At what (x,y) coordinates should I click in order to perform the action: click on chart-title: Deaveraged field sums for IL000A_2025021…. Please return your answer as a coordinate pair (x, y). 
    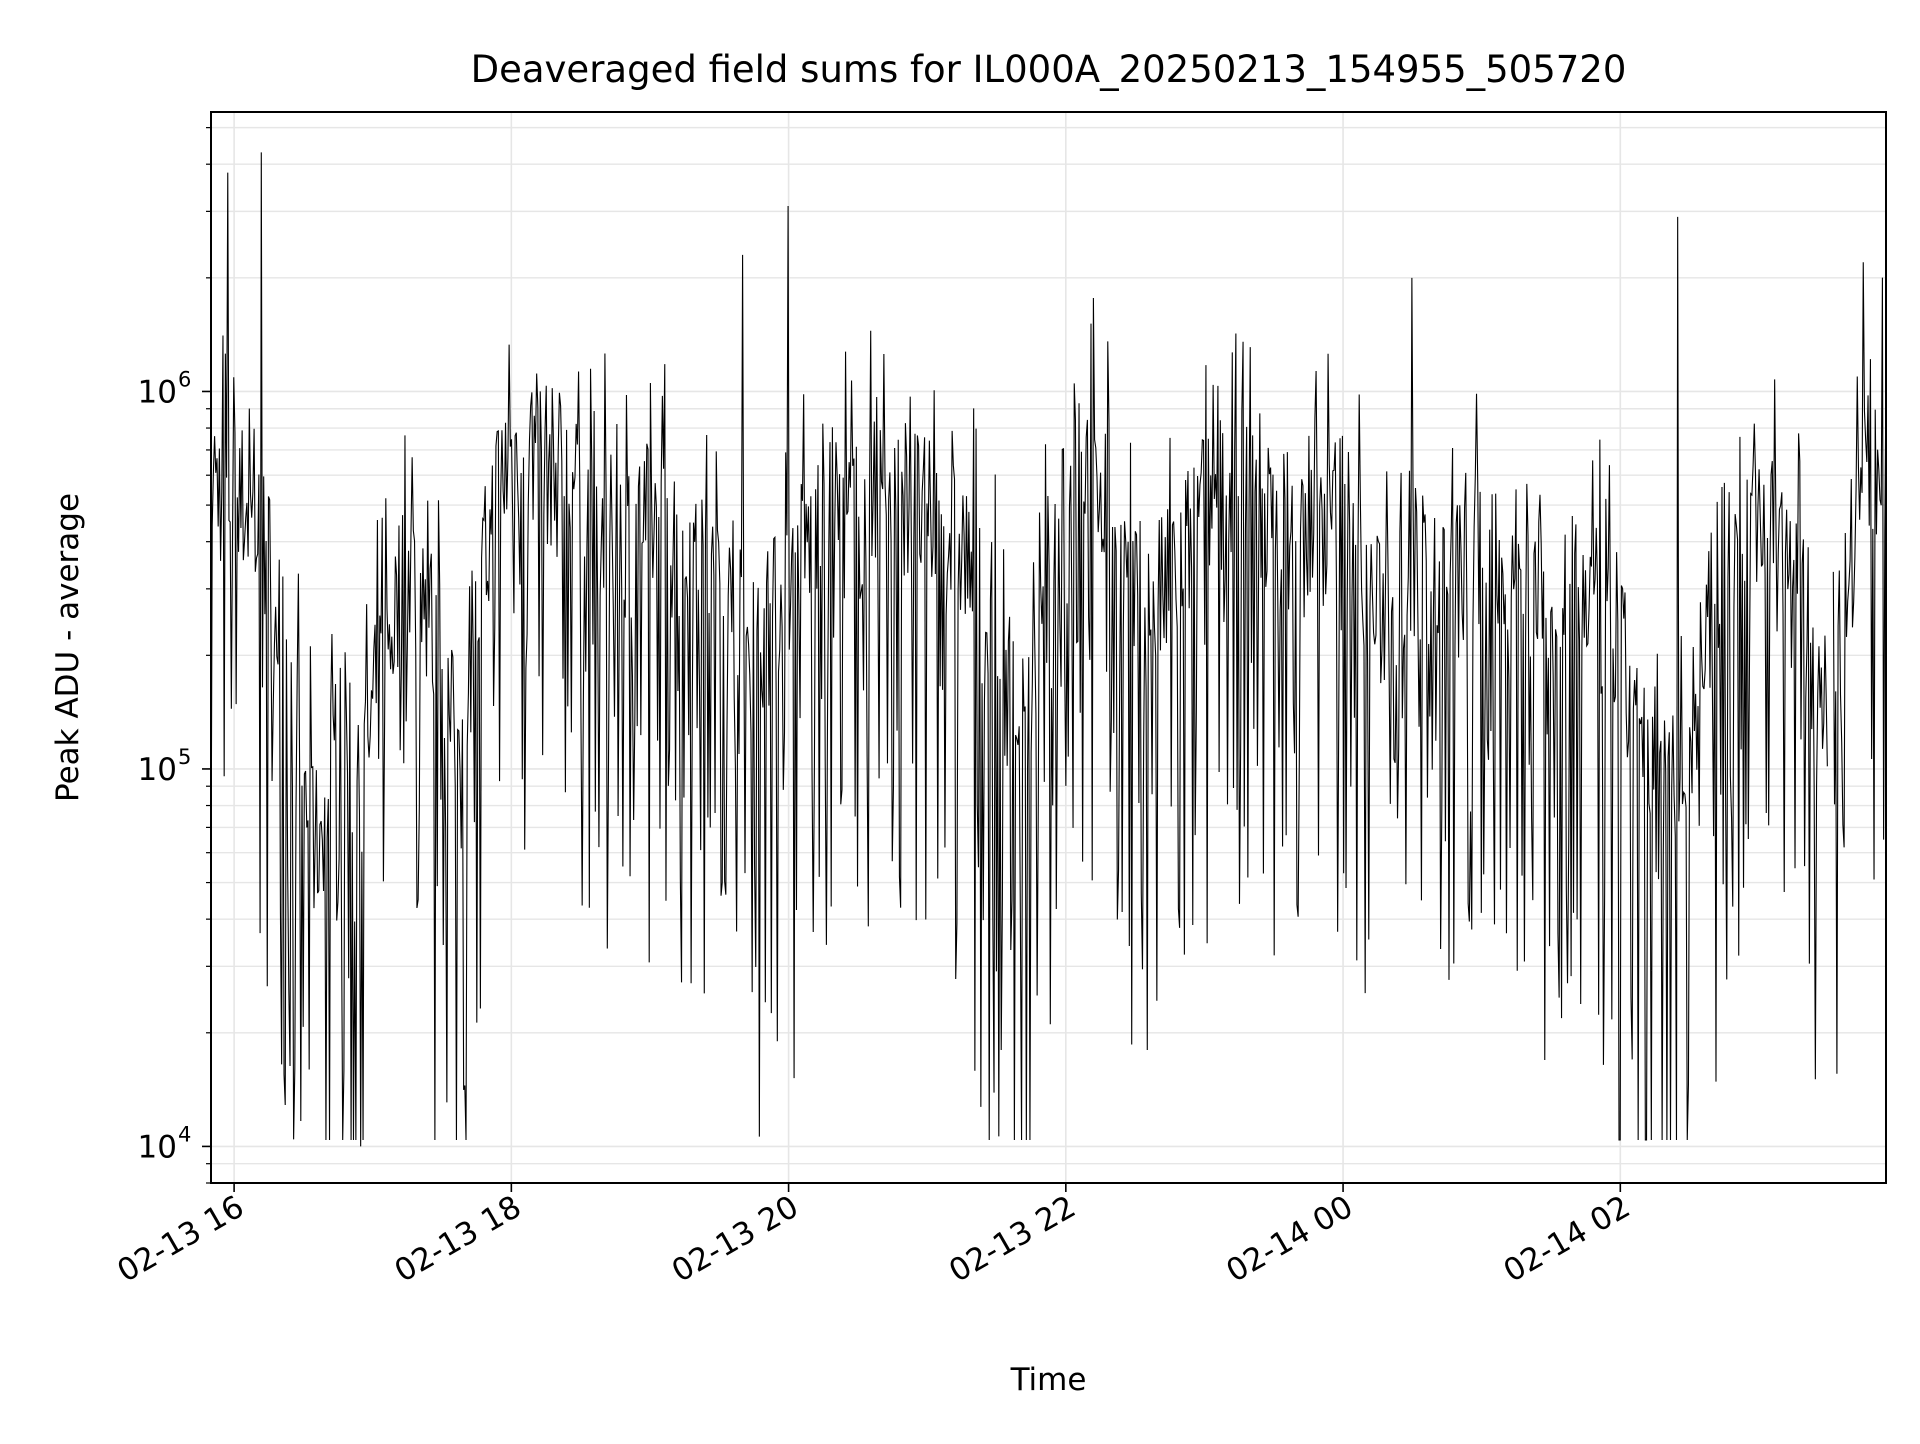
    Looking at the image, I should click on (1049, 69).